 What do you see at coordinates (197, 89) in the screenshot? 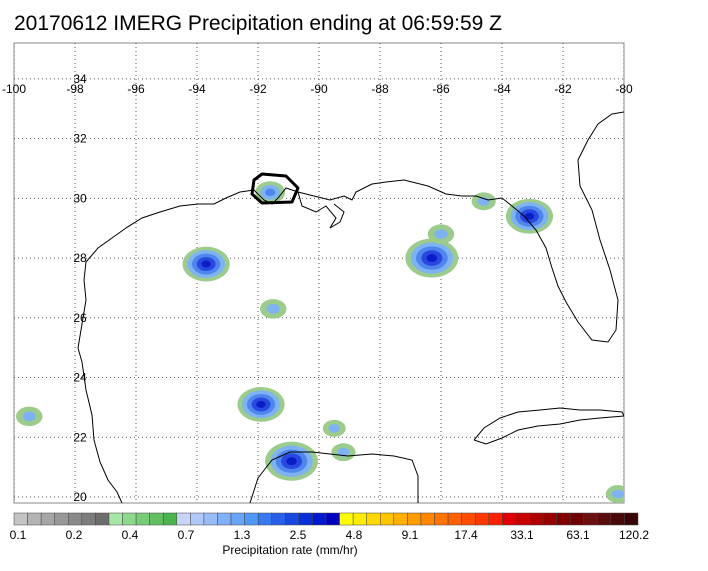
I see `lon-tick-label: -94` at bounding box center [197, 89].